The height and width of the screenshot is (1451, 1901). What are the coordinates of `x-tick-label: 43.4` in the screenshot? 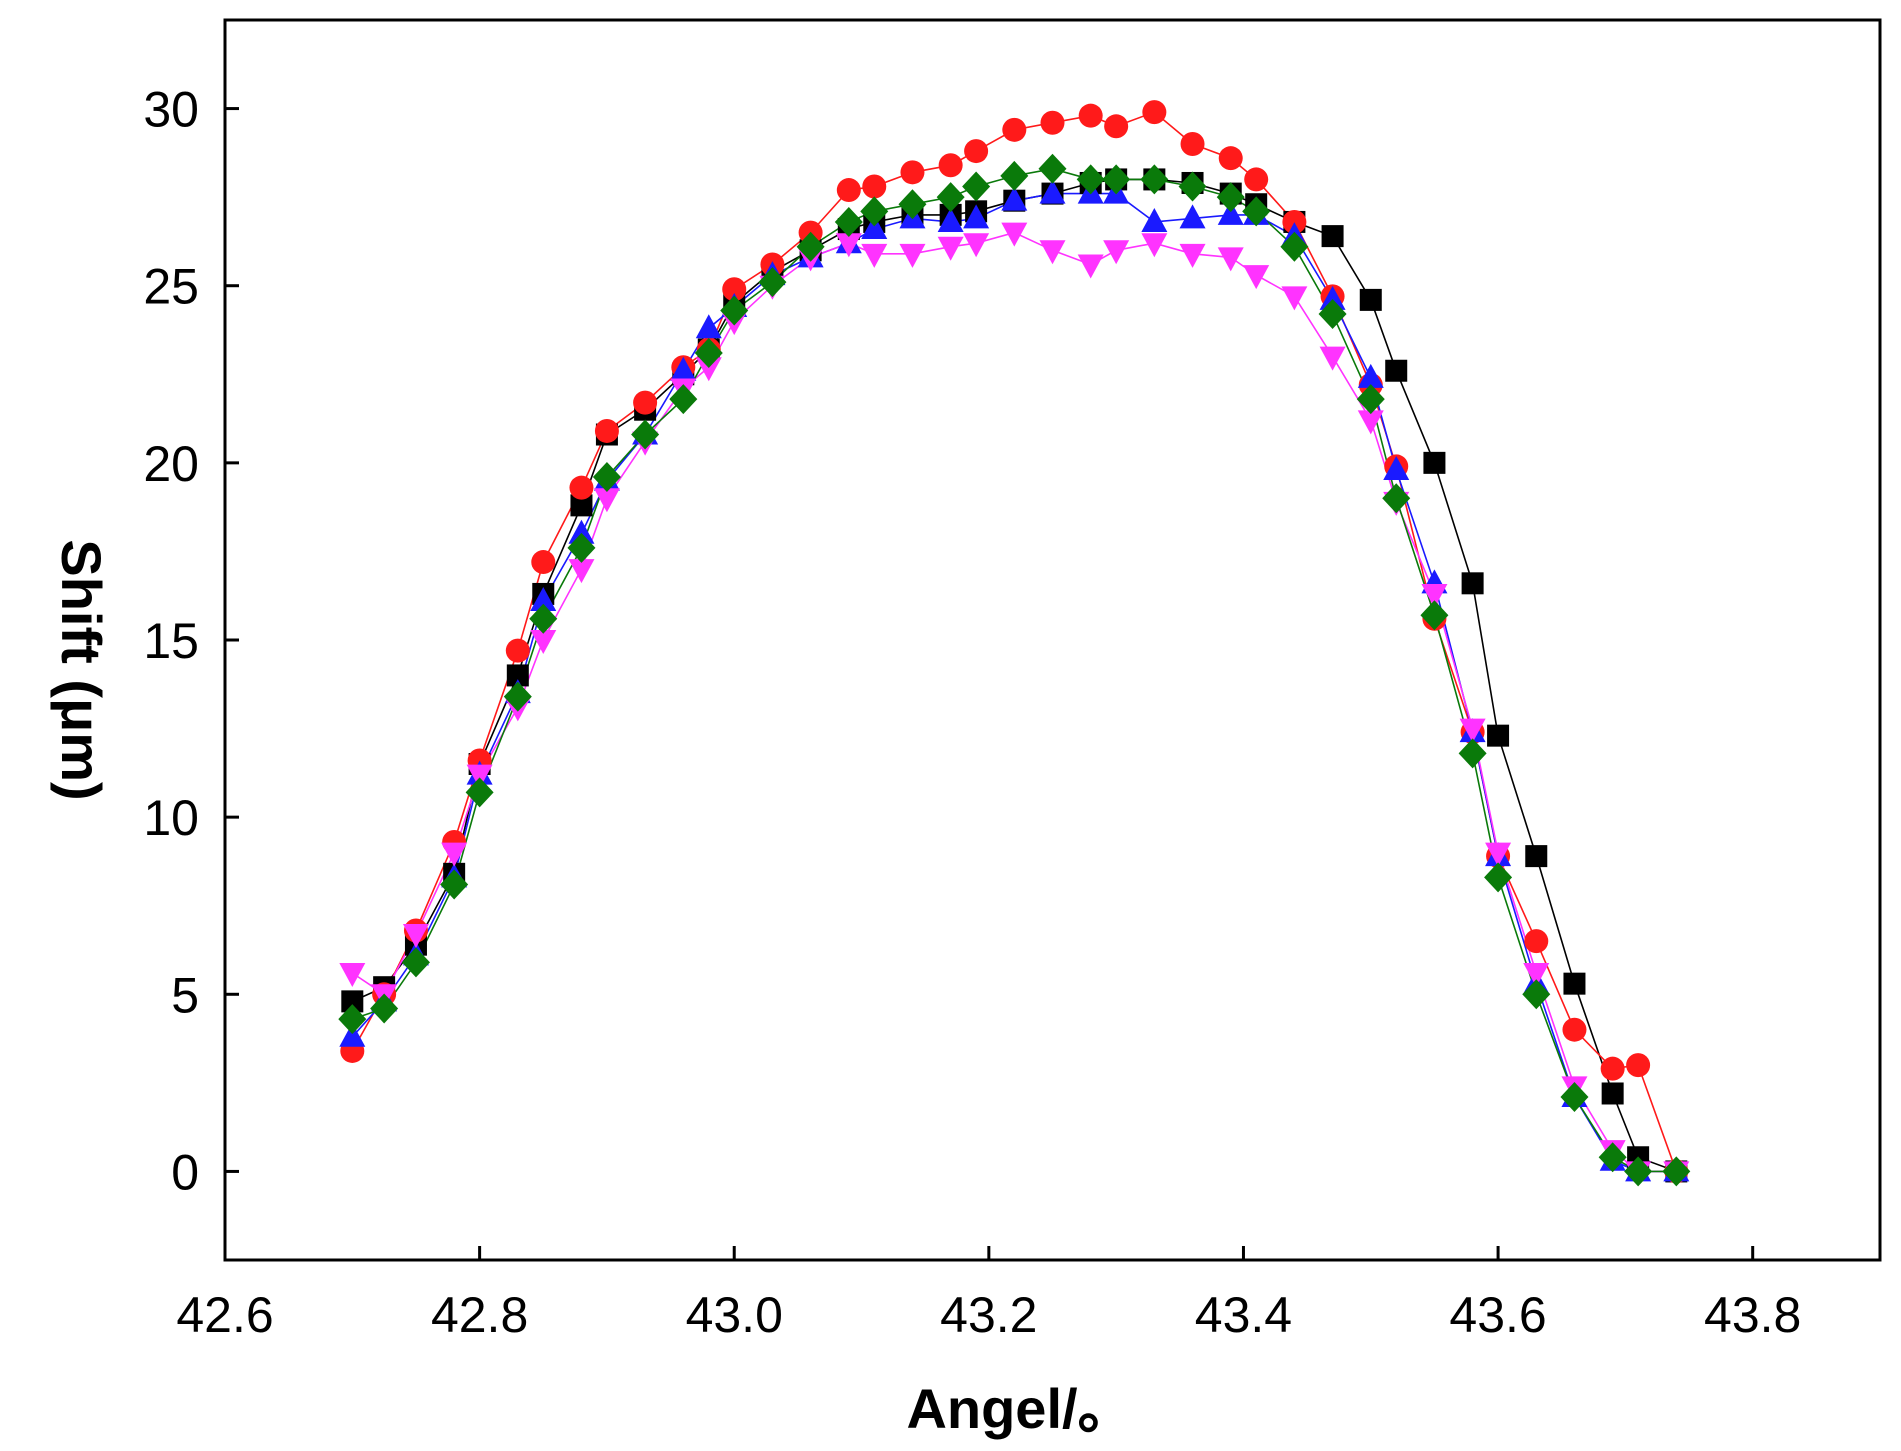 It's located at (1243, 1315).